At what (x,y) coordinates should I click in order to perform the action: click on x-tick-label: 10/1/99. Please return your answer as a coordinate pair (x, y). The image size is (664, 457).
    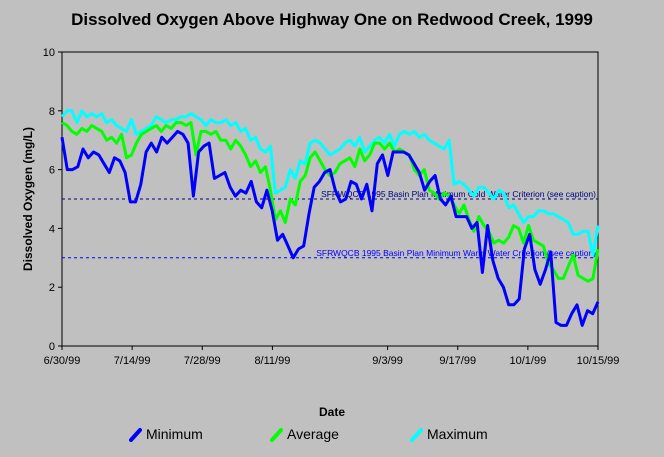
    Looking at the image, I should click on (528, 361).